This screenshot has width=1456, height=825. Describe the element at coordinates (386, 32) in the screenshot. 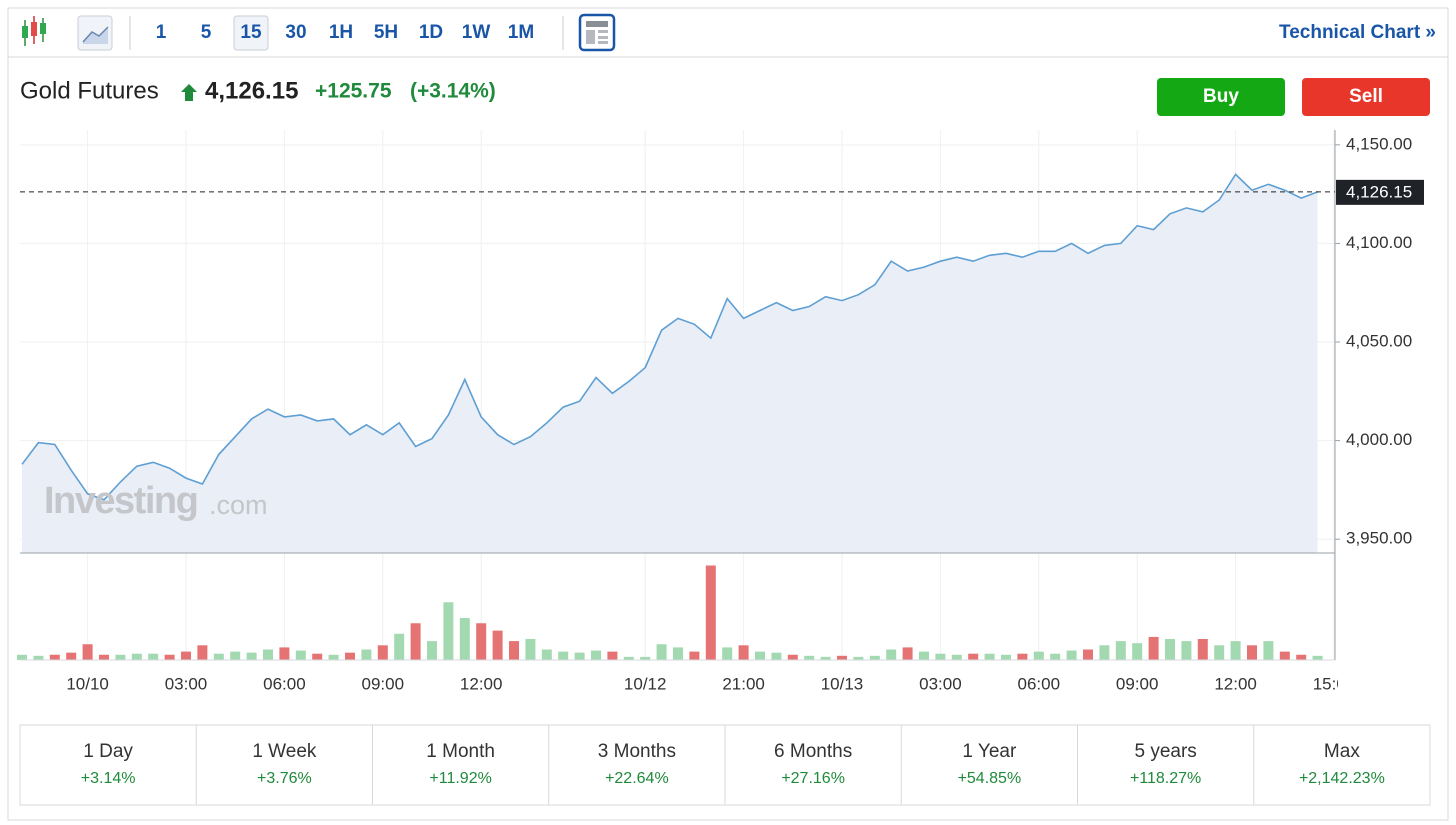

I see `interval-button: 5H` at that location.